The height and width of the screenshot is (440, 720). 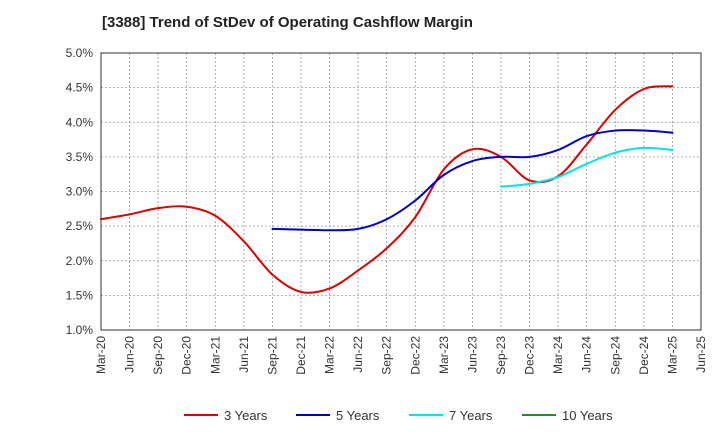 What do you see at coordinates (530, 355) in the screenshot?
I see `x-tick-label: Dec-23` at bounding box center [530, 355].